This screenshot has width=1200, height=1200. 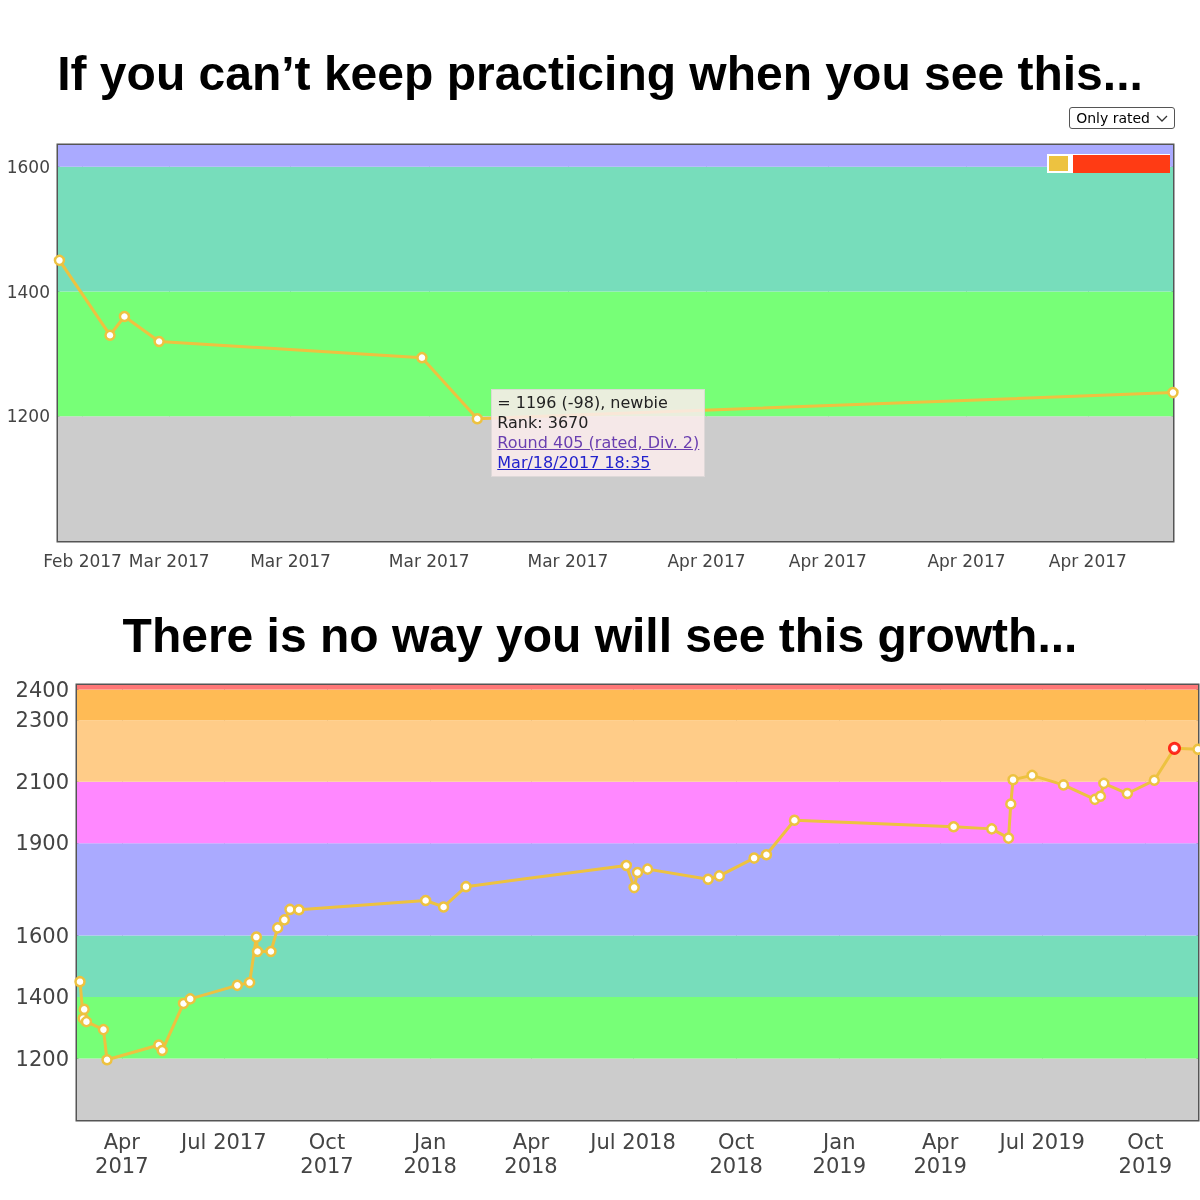 What do you see at coordinates (531, 1154) in the screenshot?
I see `x-tick-label: Apr 2018` at bounding box center [531, 1154].